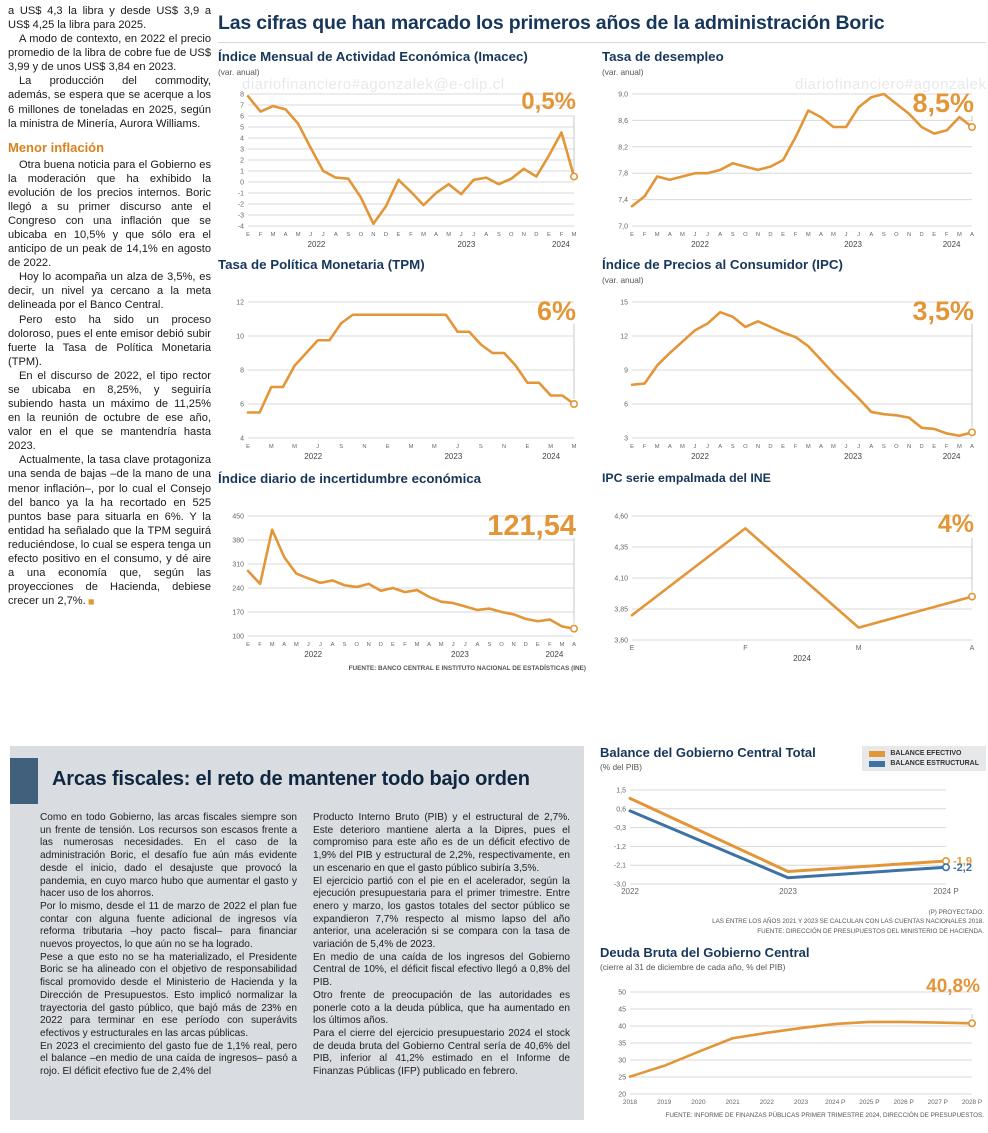  Describe the element at coordinates (686, 478) in the screenshot. I see `chart-title: IPC serie empalmada del INE` at that location.